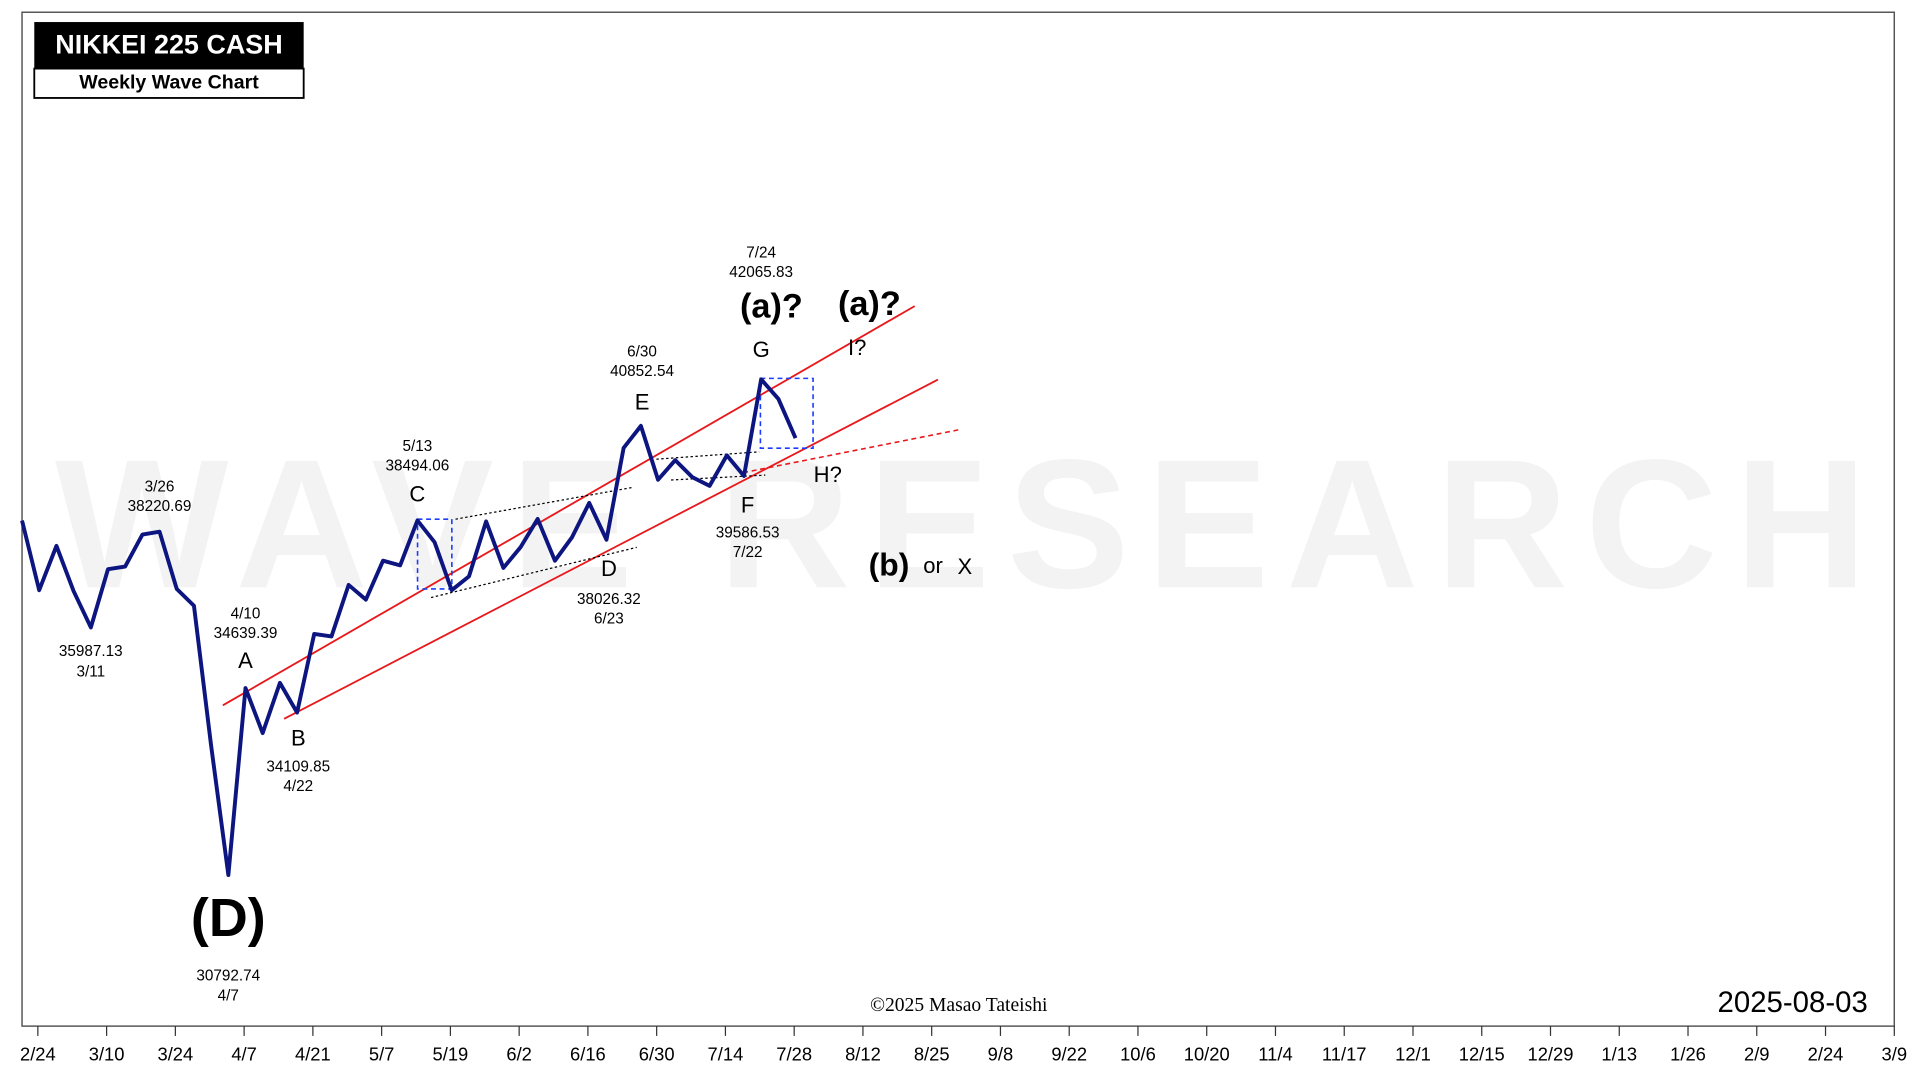  What do you see at coordinates (298, 737) in the screenshot?
I see `wave-label: B` at bounding box center [298, 737].